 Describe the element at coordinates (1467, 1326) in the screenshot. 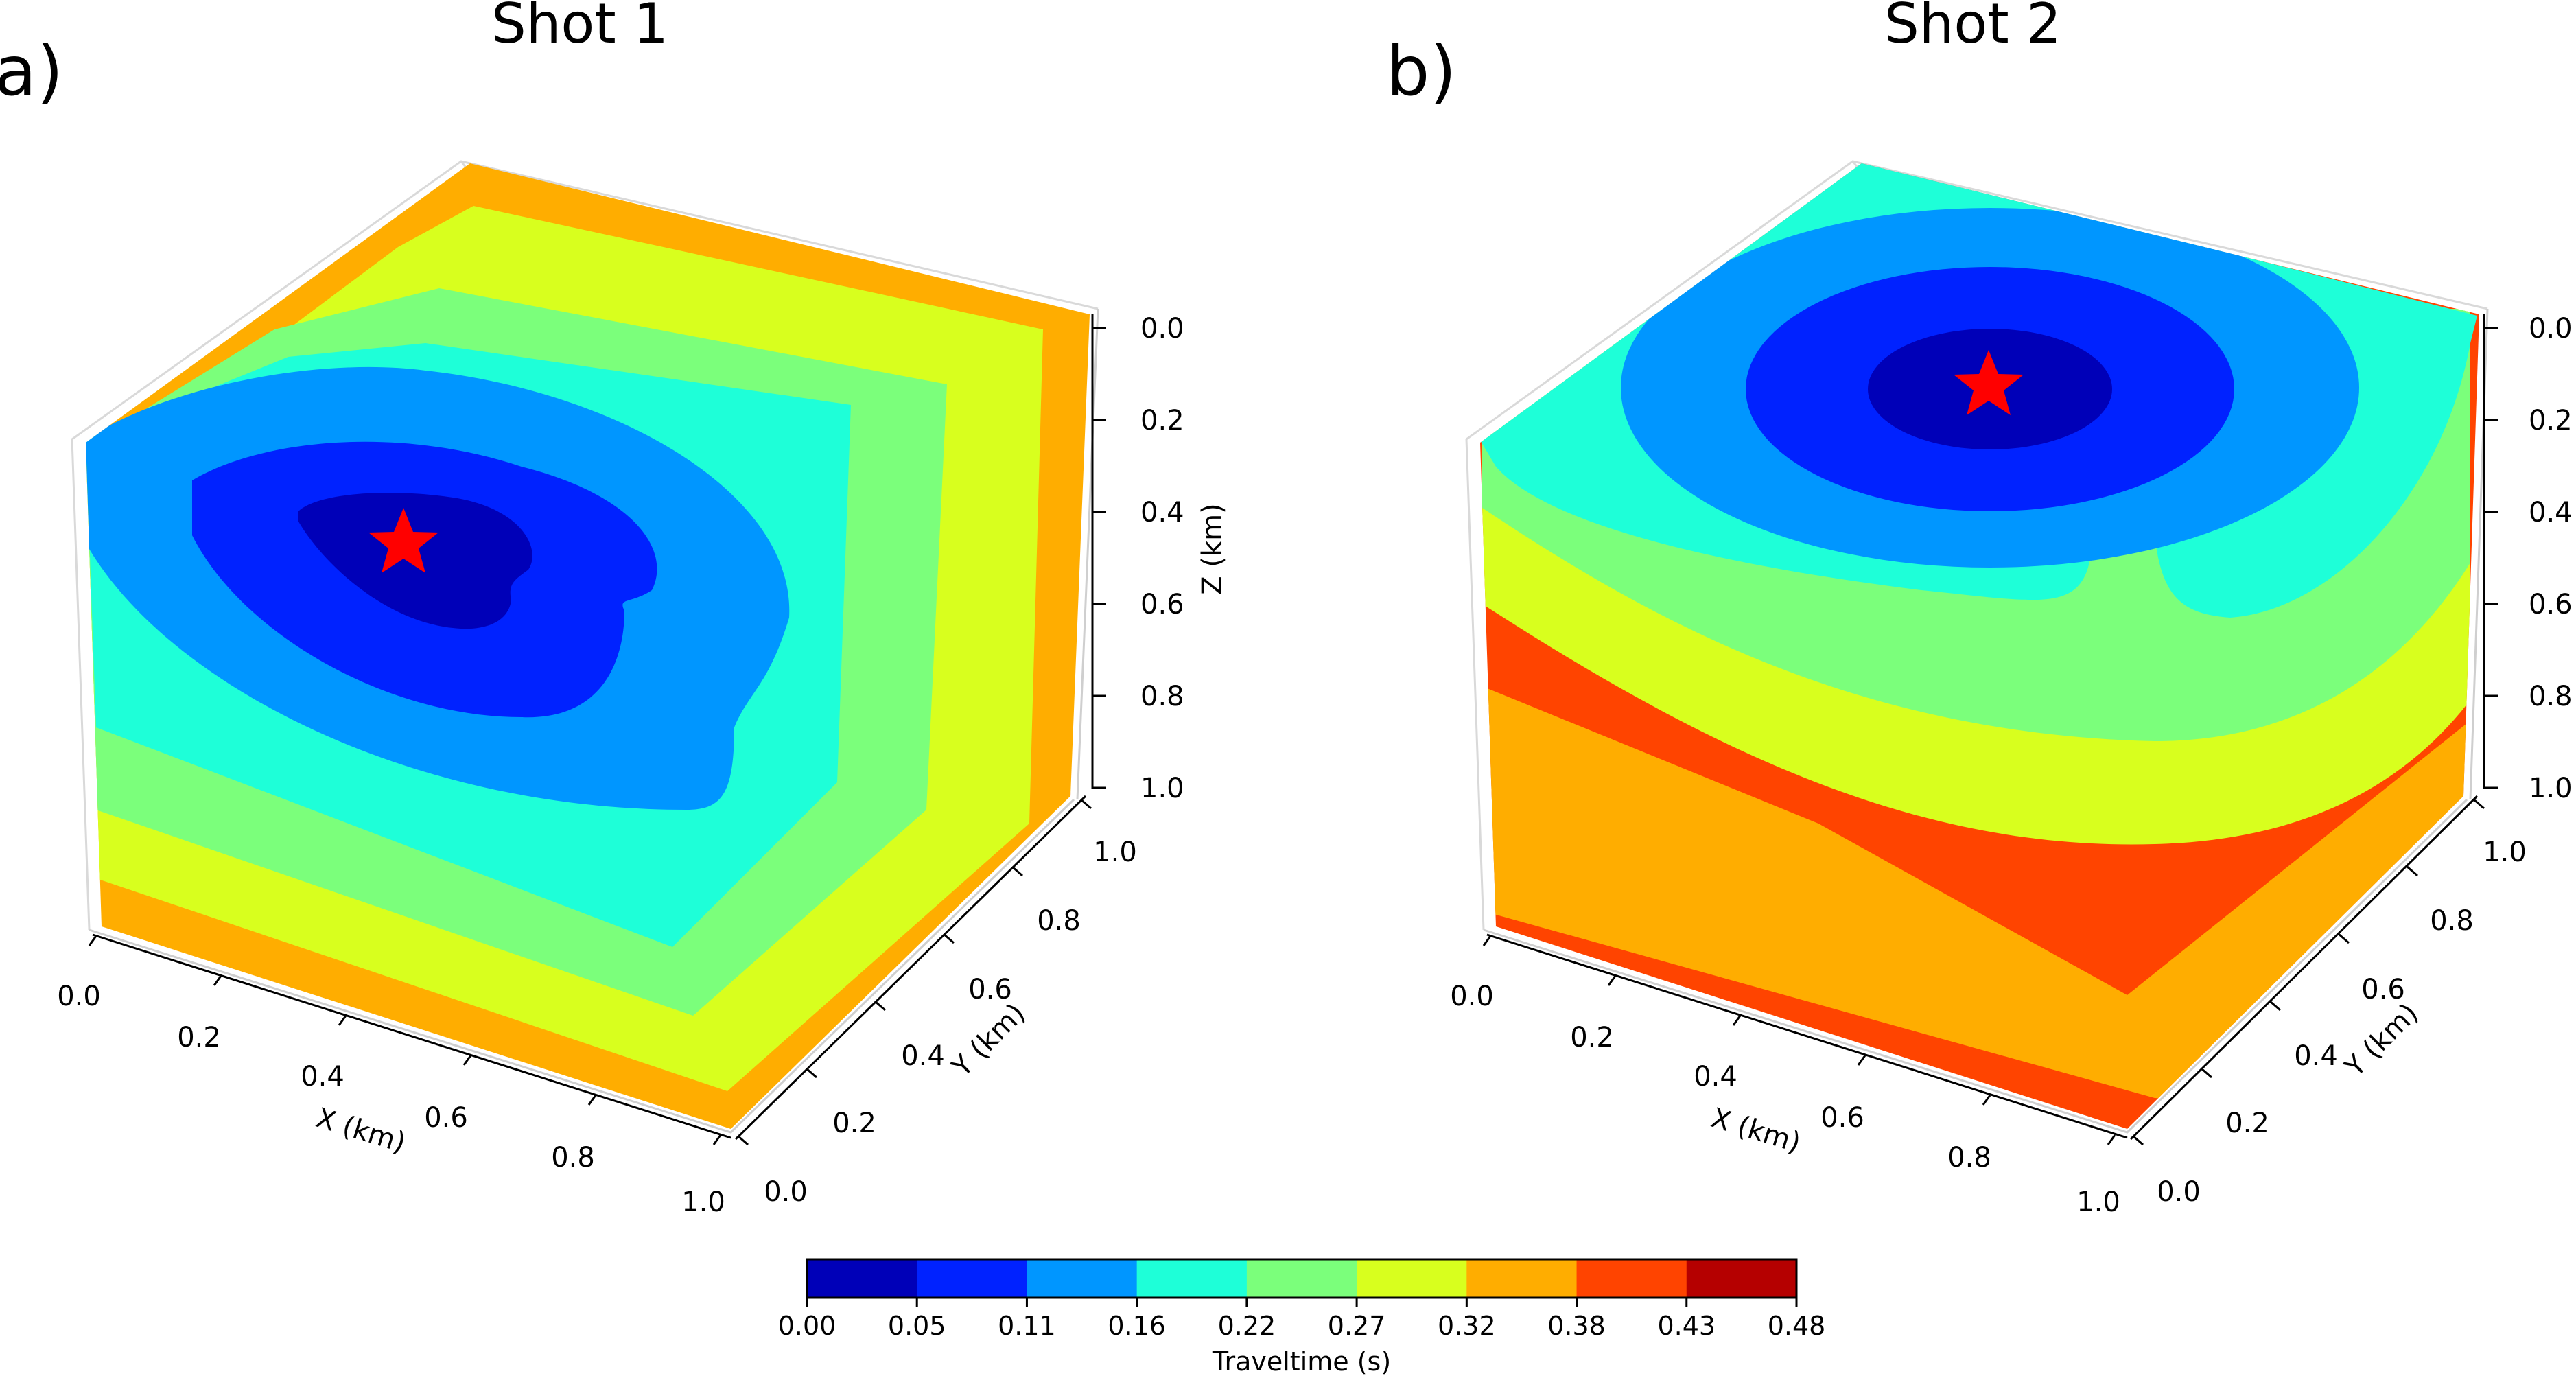

I see `colorbar-tick-label: 0.32` at that location.